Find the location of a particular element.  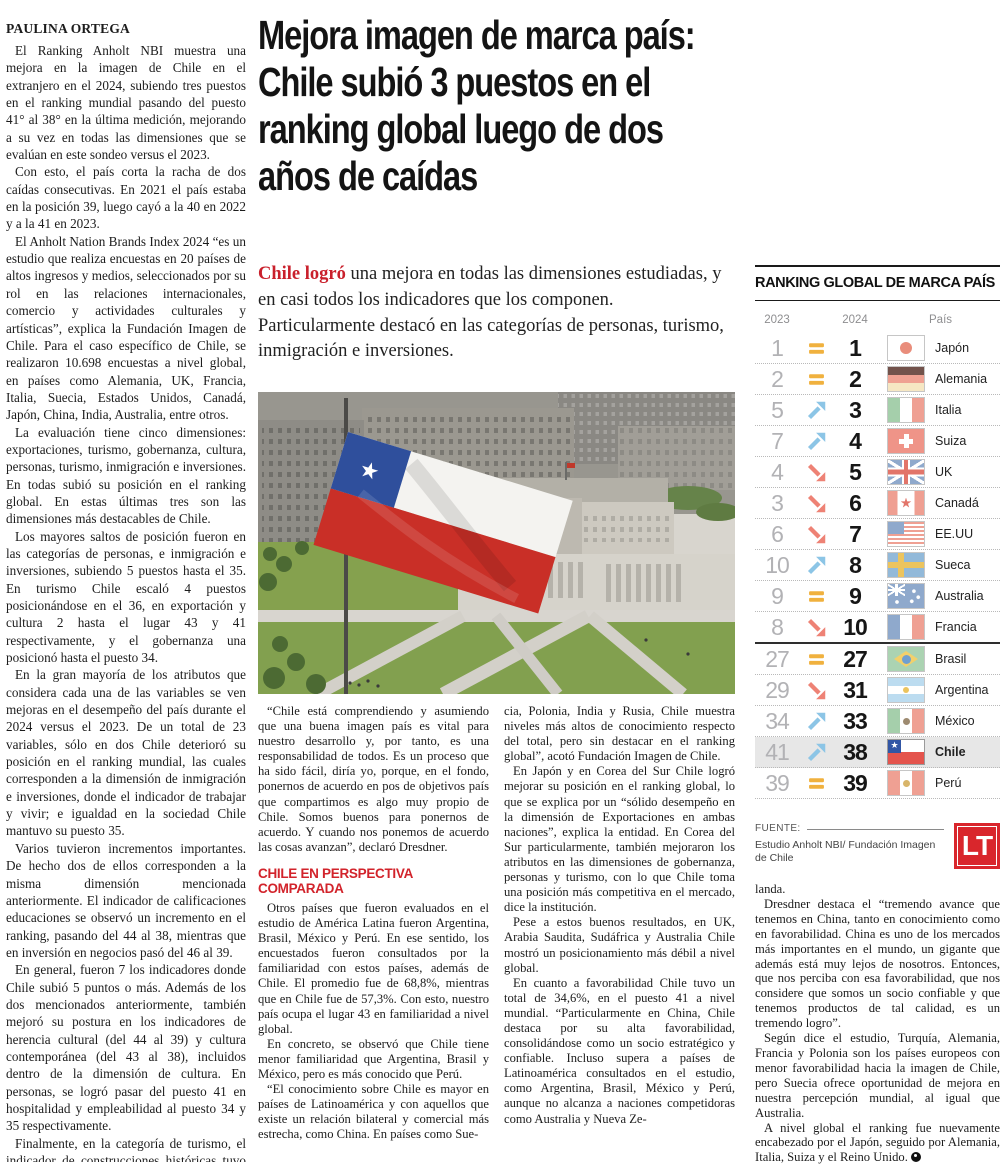

table-row: 4 5 UK is located at coordinates (877, 472).